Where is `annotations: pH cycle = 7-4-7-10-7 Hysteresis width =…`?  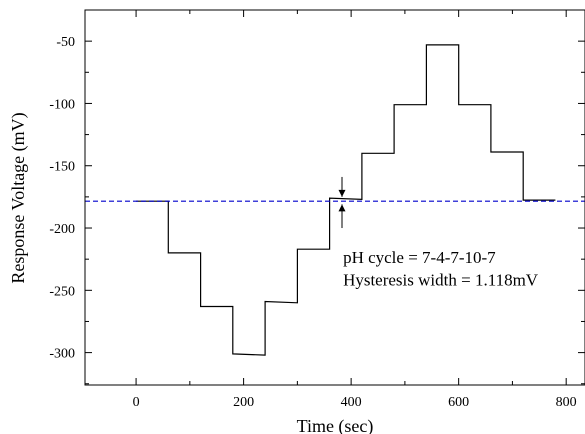
annotations: pH cycle = 7-4-7-10-7 Hysteresis width =… is located at coordinates (441, 268).